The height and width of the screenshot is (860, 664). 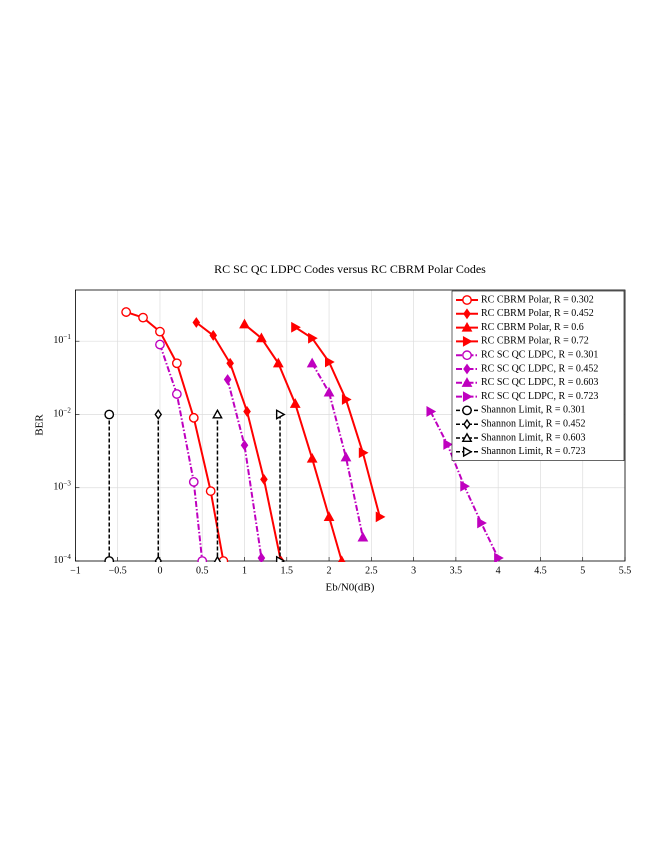 What do you see at coordinates (67, 483) in the screenshot?
I see `y-tick-exponent: −3` at bounding box center [67, 483].